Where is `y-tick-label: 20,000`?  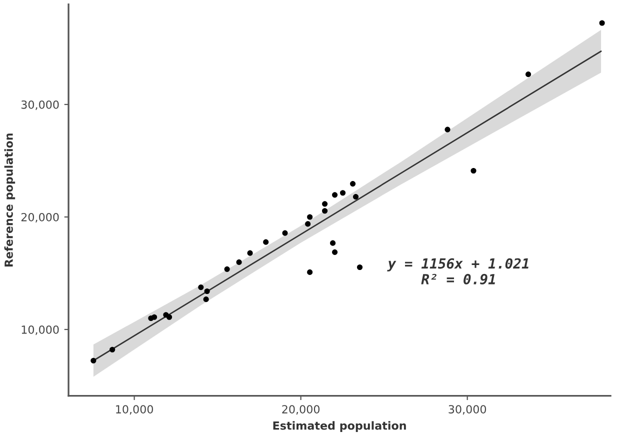 y-tick-label: 20,000 is located at coordinates (40, 217).